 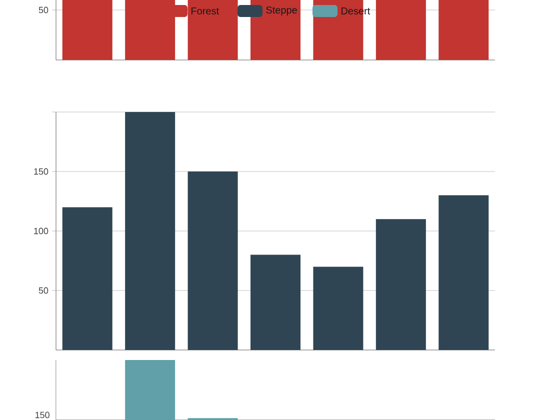 What do you see at coordinates (205, 11) in the screenshot?
I see `legend-label: Forest` at bounding box center [205, 11].